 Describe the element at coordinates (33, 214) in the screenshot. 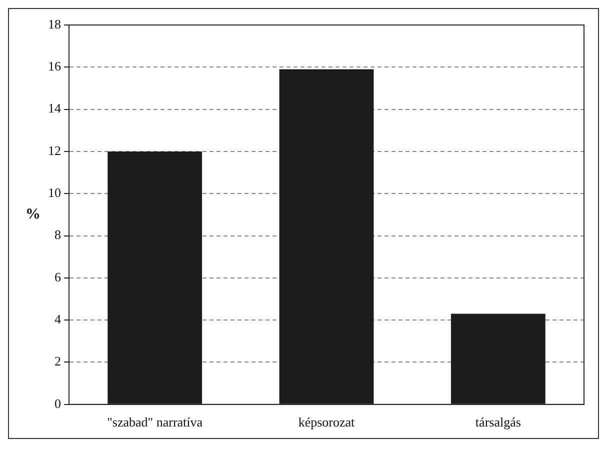

I see `y-axis-title: %` at that location.